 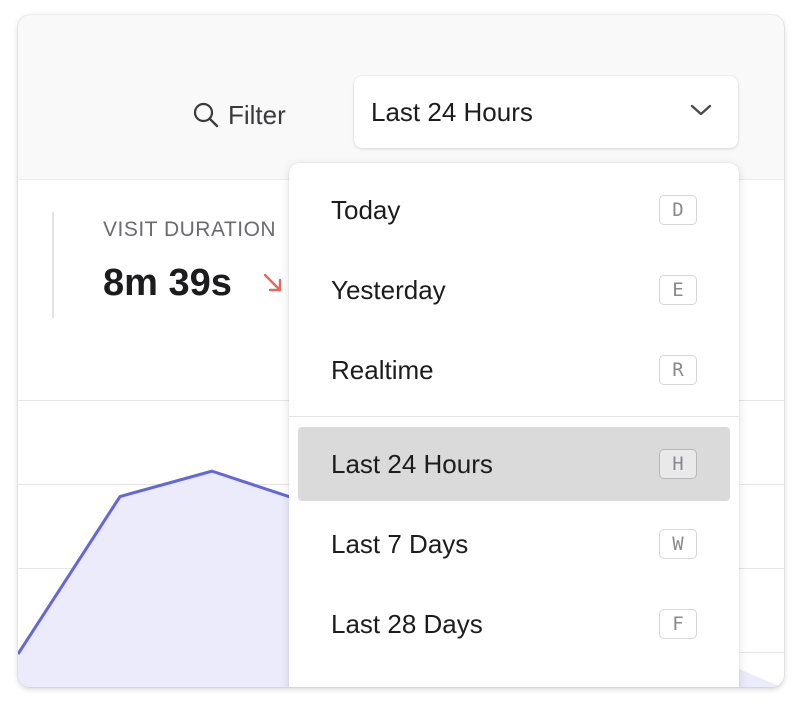 What do you see at coordinates (678, 210) in the screenshot?
I see `shortcut-key: D` at bounding box center [678, 210].